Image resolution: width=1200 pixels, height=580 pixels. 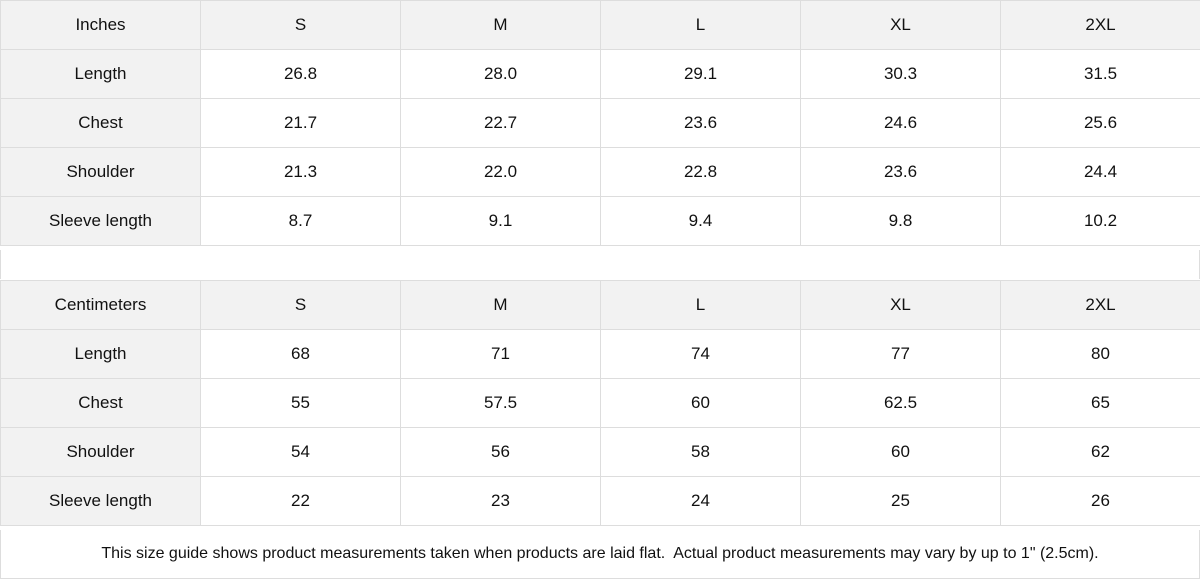 What do you see at coordinates (100, 305) in the screenshot?
I see `unit-label: Centimeters` at bounding box center [100, 305].